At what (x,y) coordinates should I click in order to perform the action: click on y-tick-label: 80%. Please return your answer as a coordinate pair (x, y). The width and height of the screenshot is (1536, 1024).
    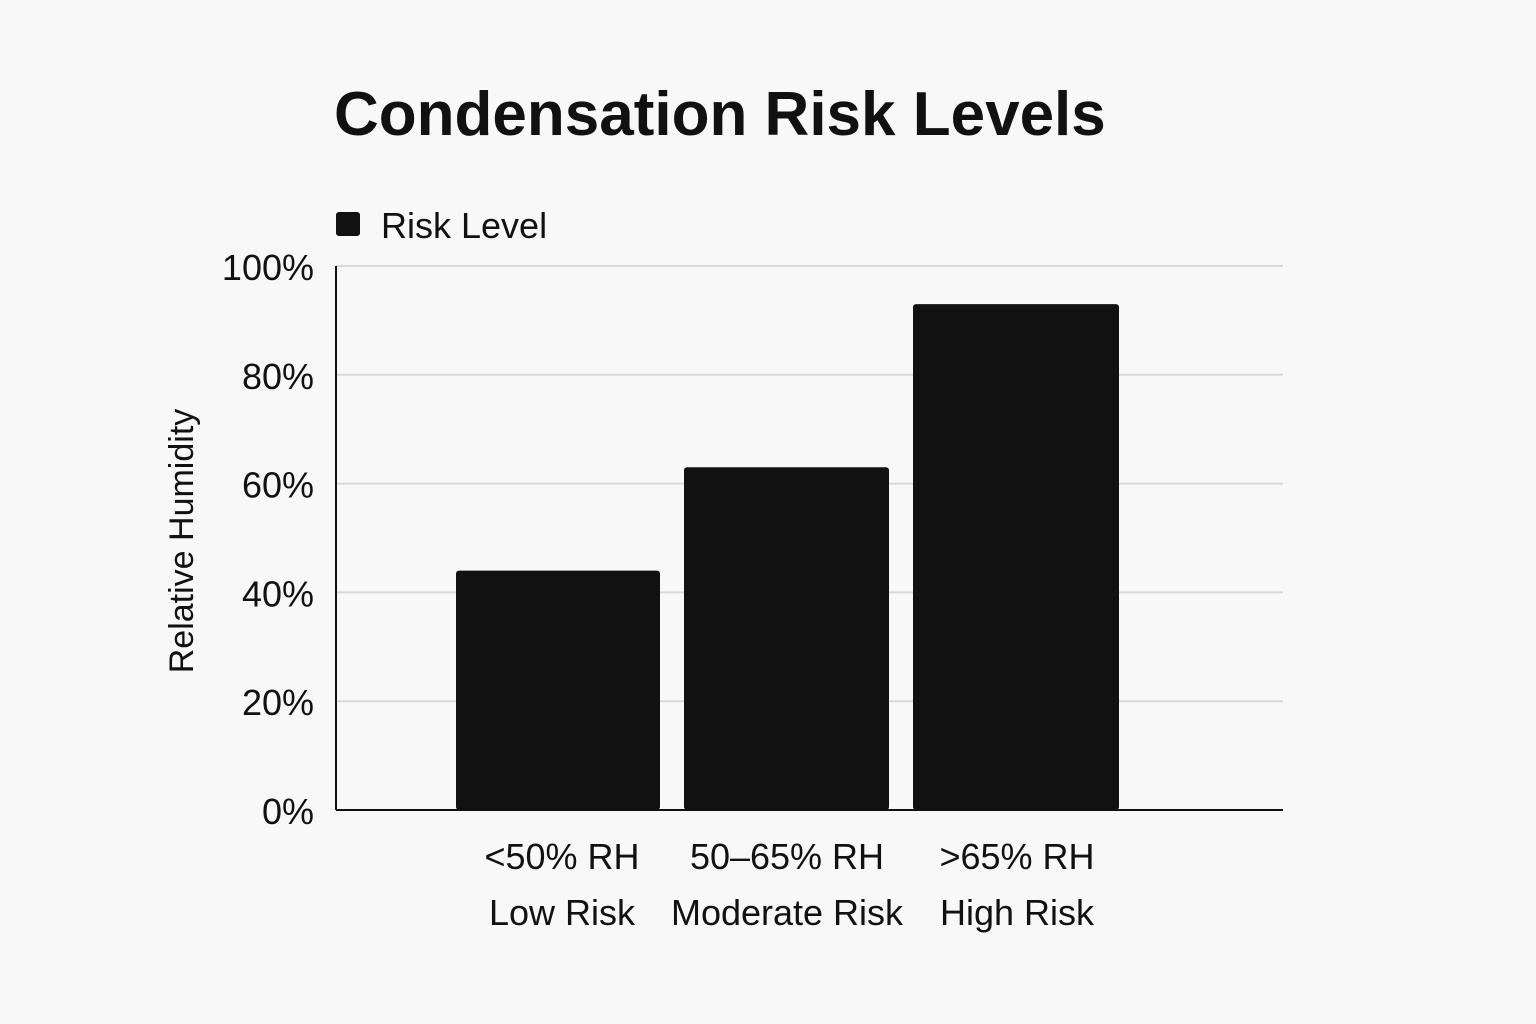
    Looking at the image, I should click on (278, 376).